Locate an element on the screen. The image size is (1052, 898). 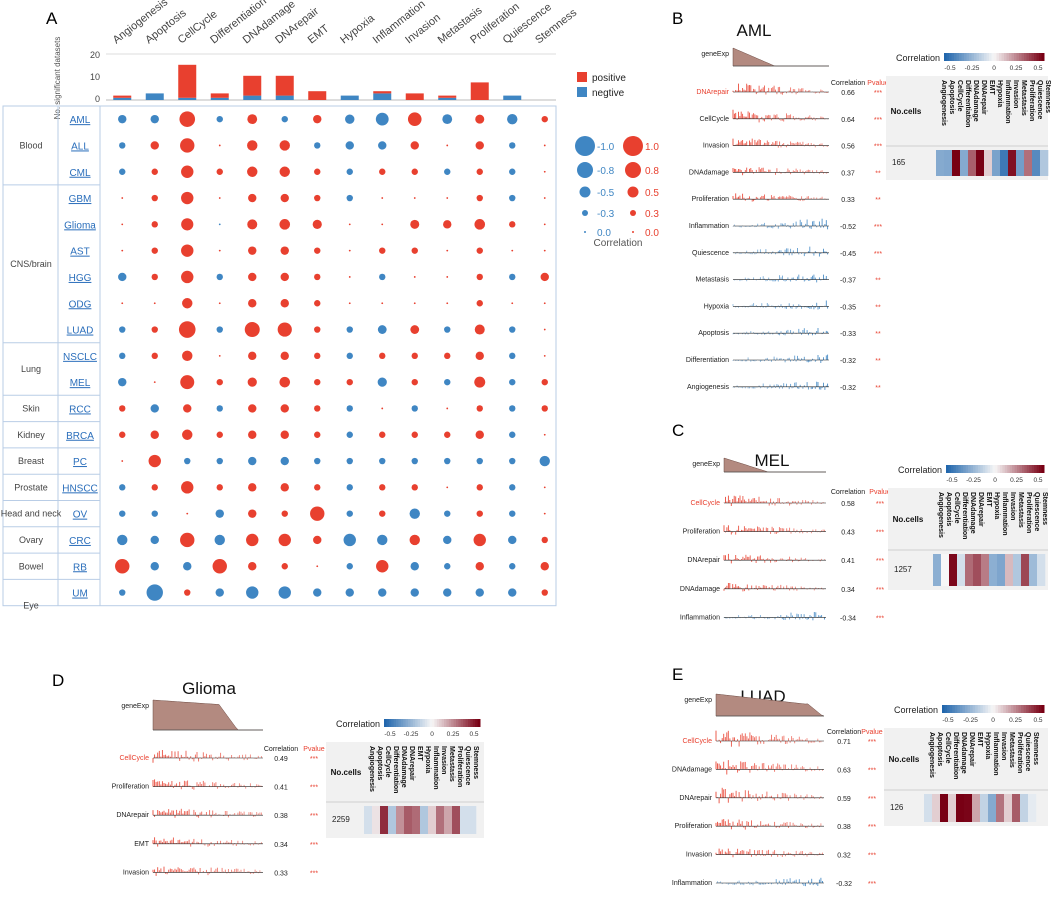
track-label: DNArepair is located at coordinates (132, 815).